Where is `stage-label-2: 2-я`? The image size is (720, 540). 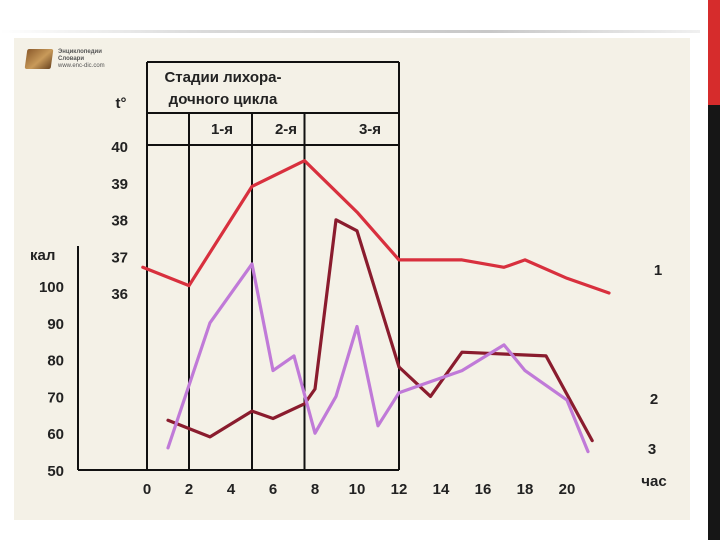 stage-label-2: 2-я is located at coordinates (286, 129).